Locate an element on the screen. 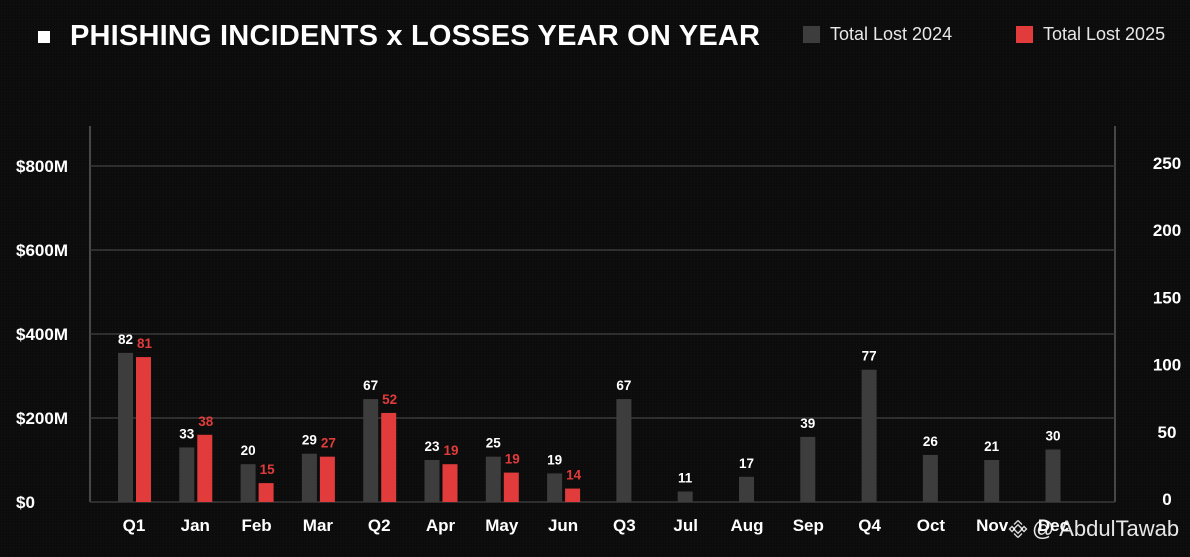 This screenshot has width=1190, height=557. data-label-2025: 38 is located at coordinates (206, 421).